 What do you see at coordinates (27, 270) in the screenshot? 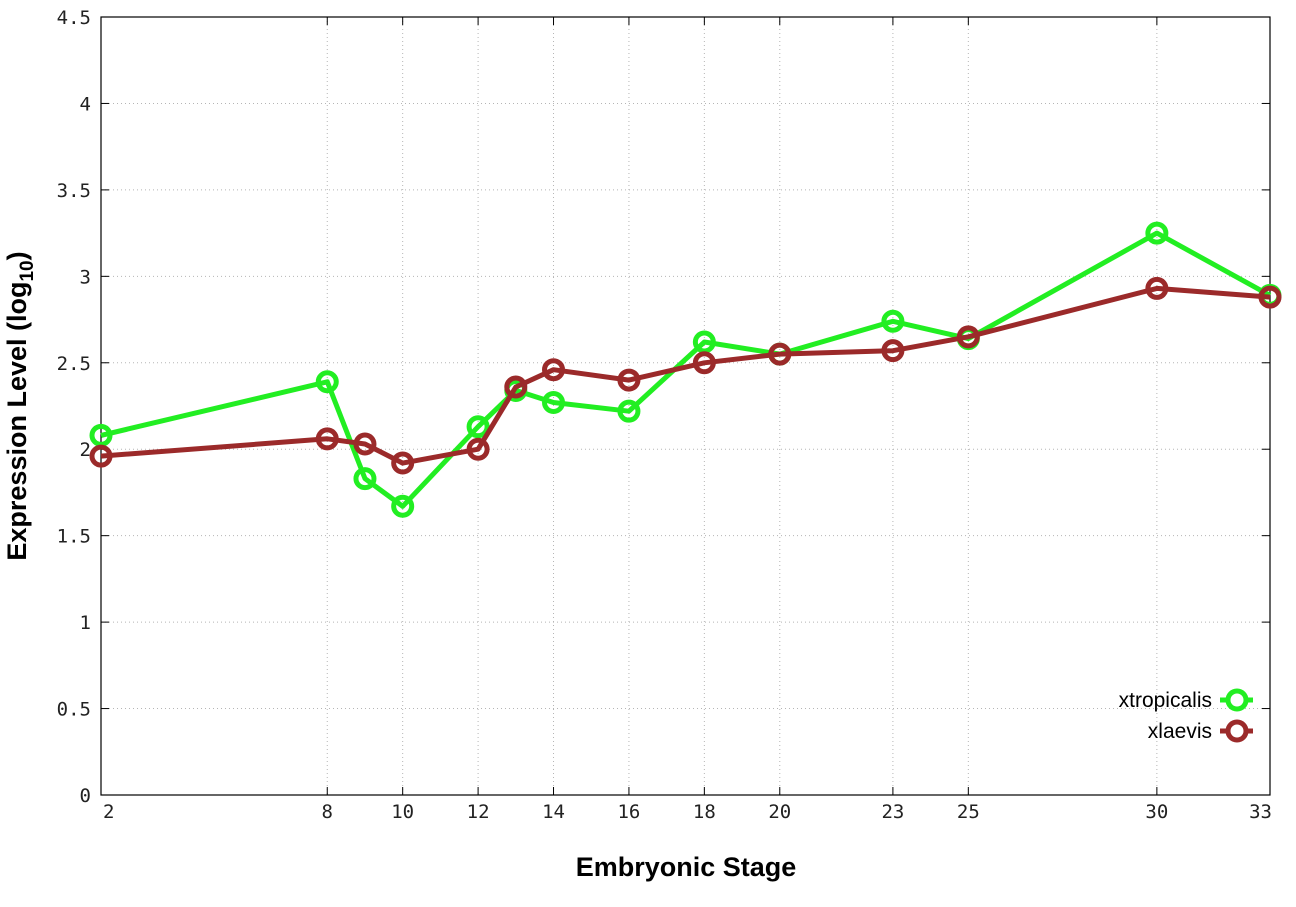
I see `y-axis-title-subscript: 10` at bounding box center [27, 270].